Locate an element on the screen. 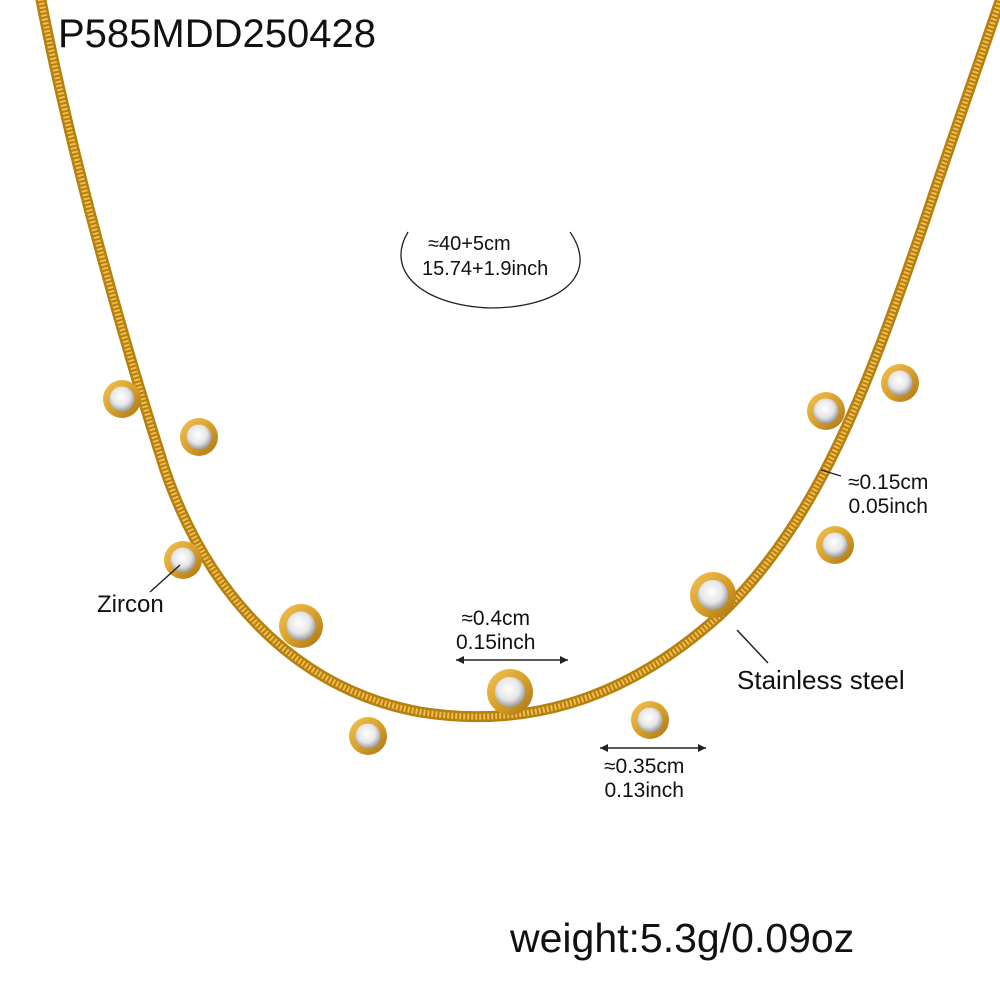 This screenshot has width=1000, height=1000. chain-width-cm: ≈0.15cm is located at coordinates (888, 482).